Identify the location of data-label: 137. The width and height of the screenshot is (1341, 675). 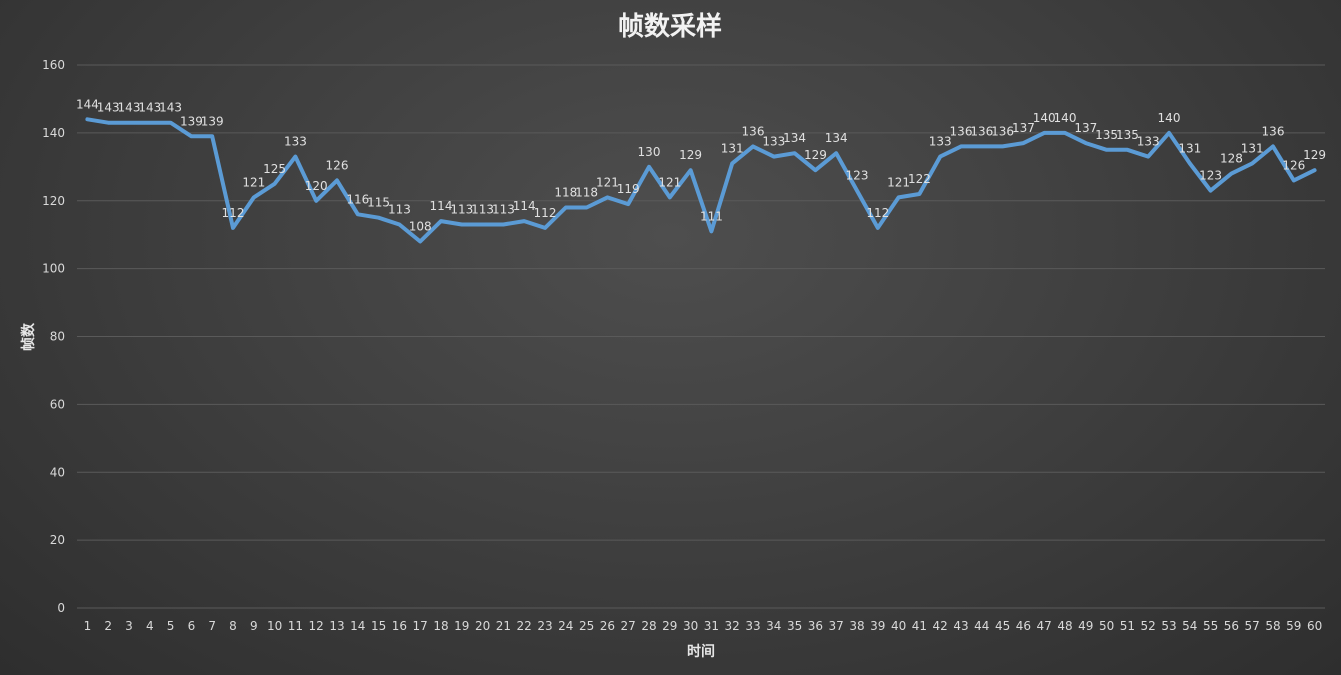
(1085, 128).